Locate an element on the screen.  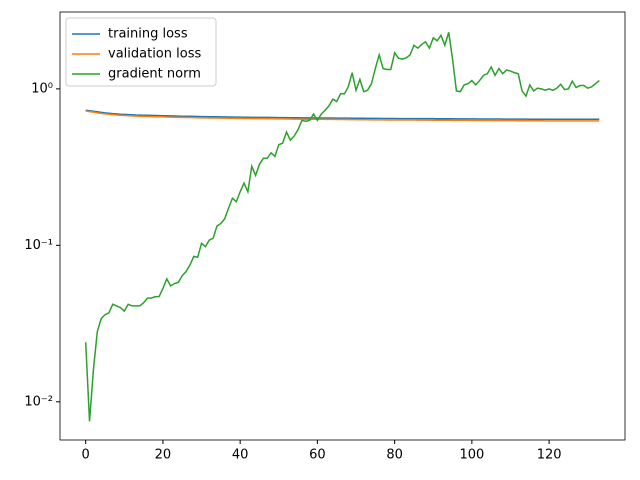
x-tick-label: 100 is located at coordinates (471, 455).